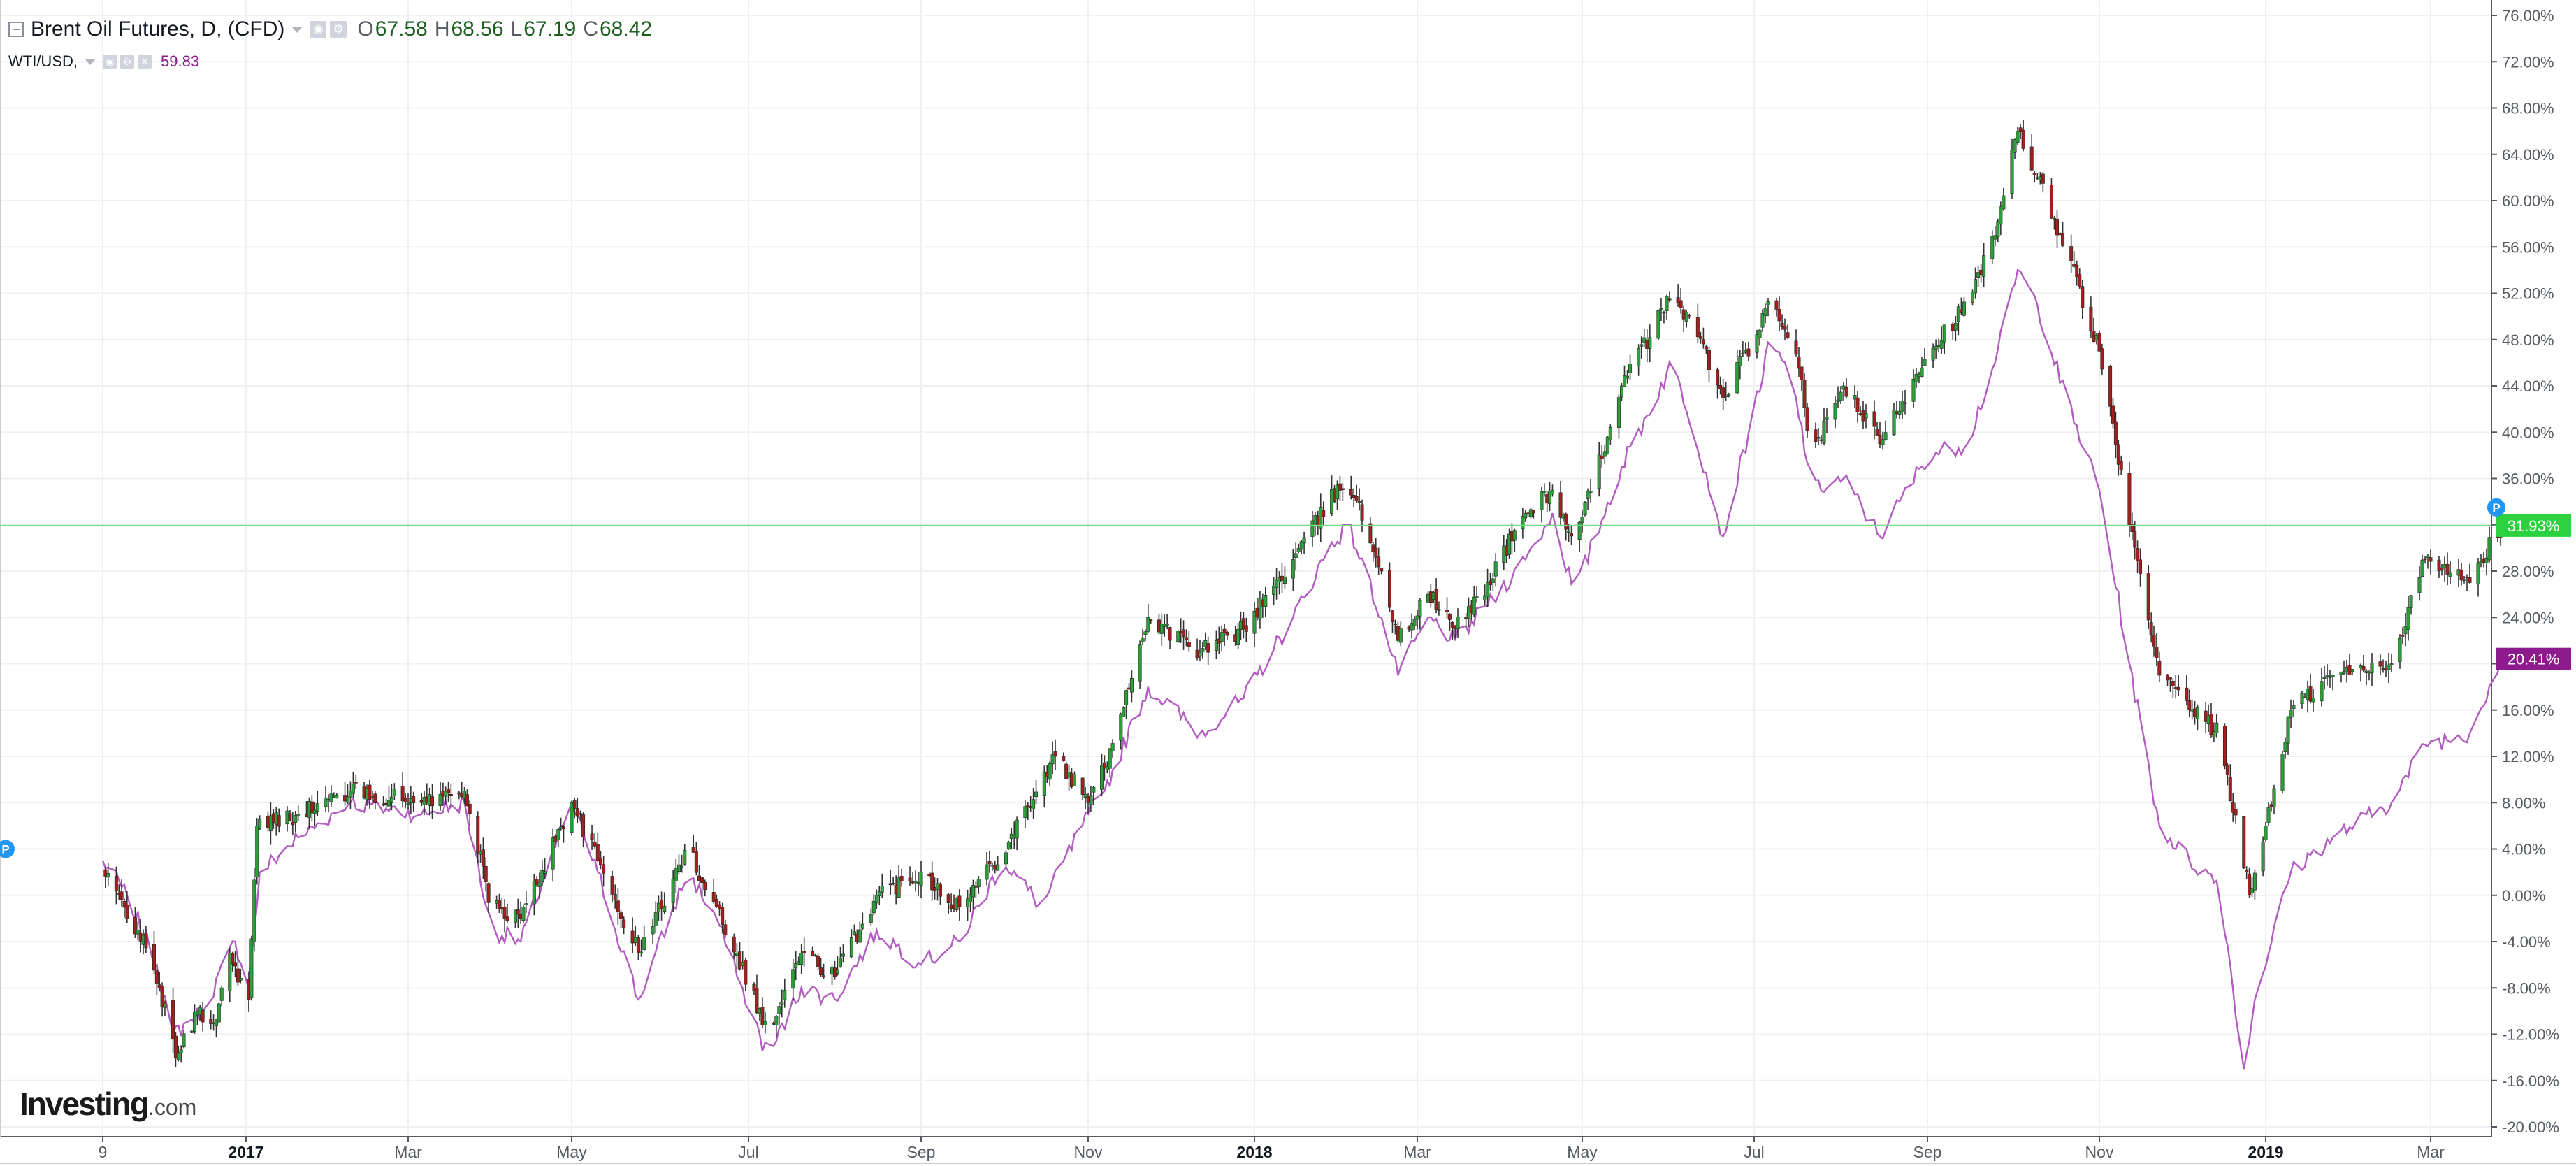  I want to click on settings-icon: ⚙, so click(338, 30).